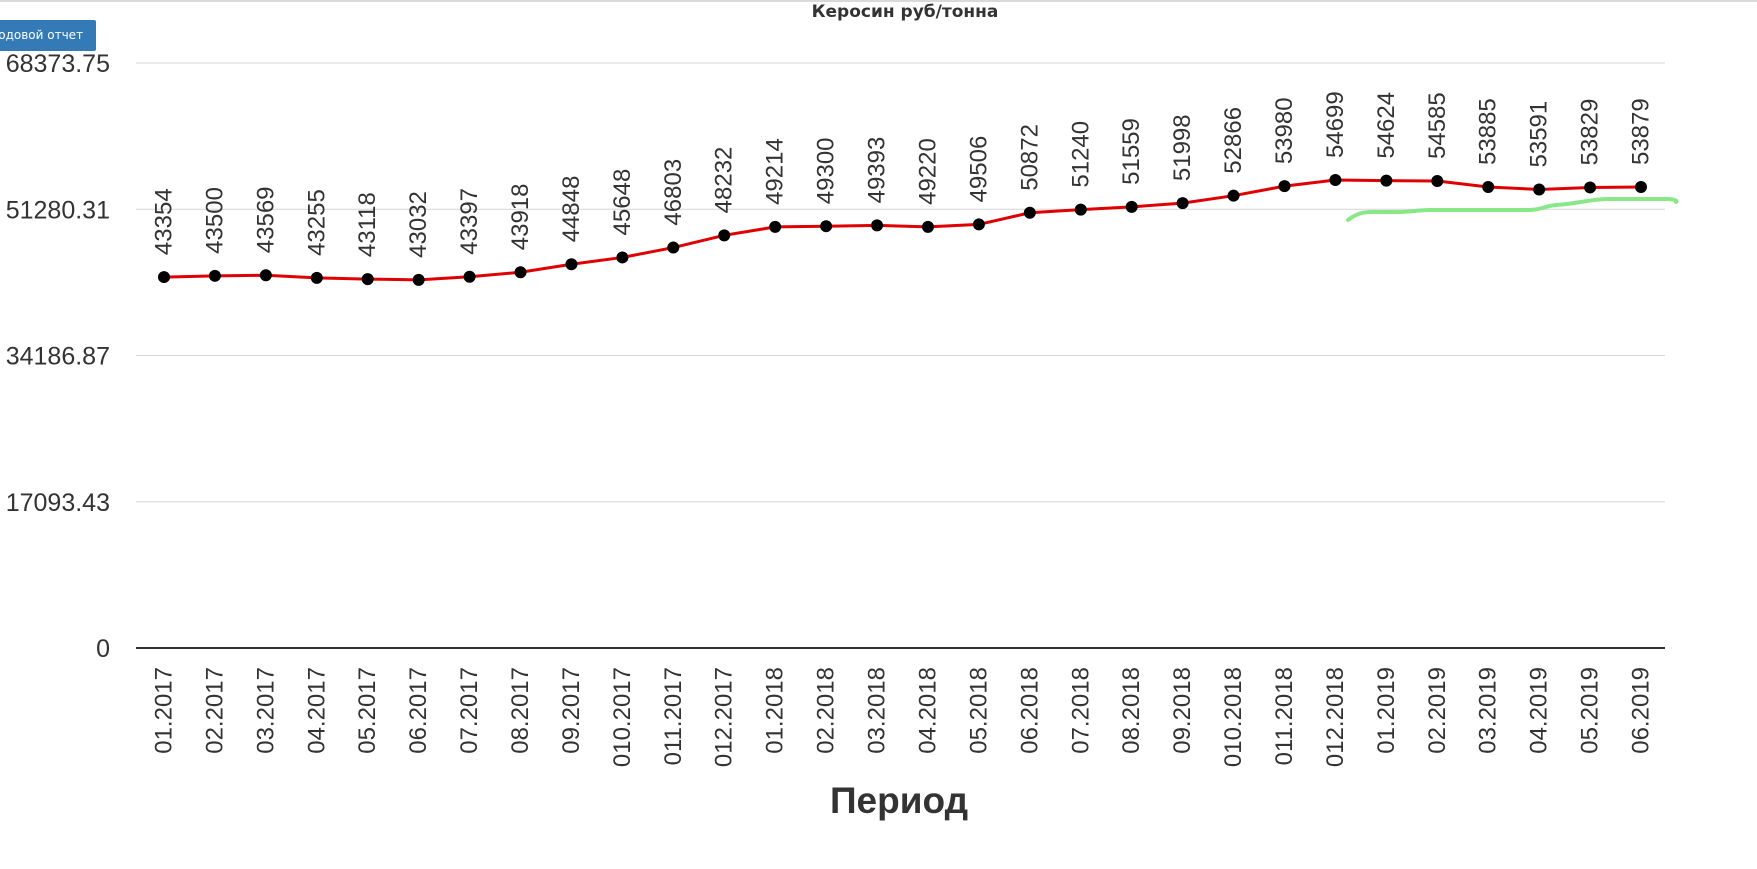 Image resolution: width=1757 pixels, height=869 pixels. What do you see at coordinates (1512, 209) in the screenshot?
I see `green-highlight-annotation` at bounding box center [1512, 209].